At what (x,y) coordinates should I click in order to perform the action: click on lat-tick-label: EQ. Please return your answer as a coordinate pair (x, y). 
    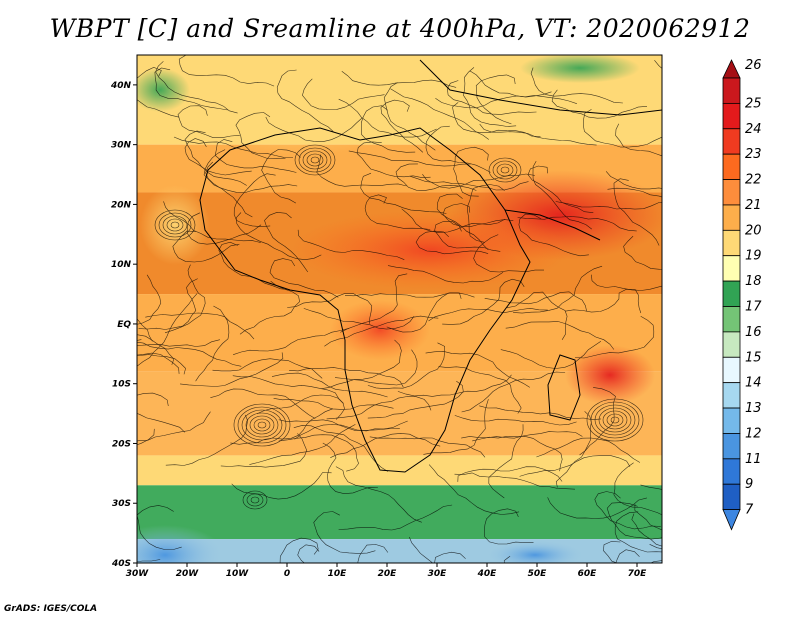
    Looking at the image, I should click on (124, 325).